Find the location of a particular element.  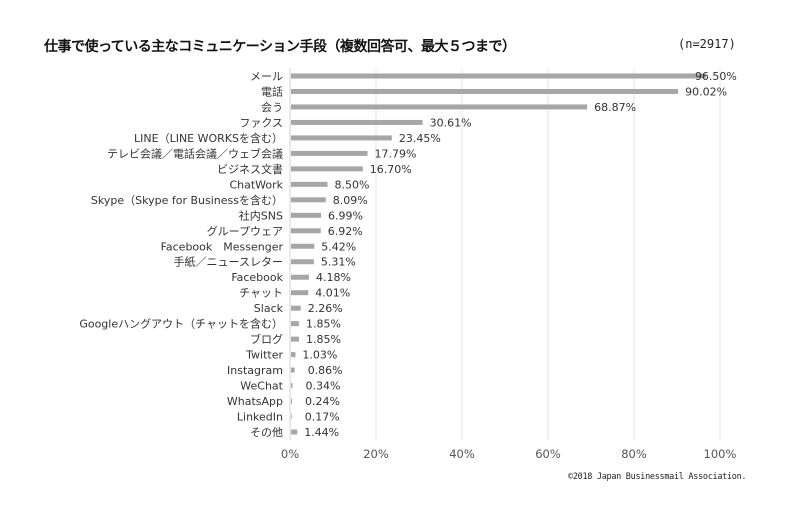

category-label: テレビ会議／電話会議／ウェブ会議 is located at coordinates (195, 153).